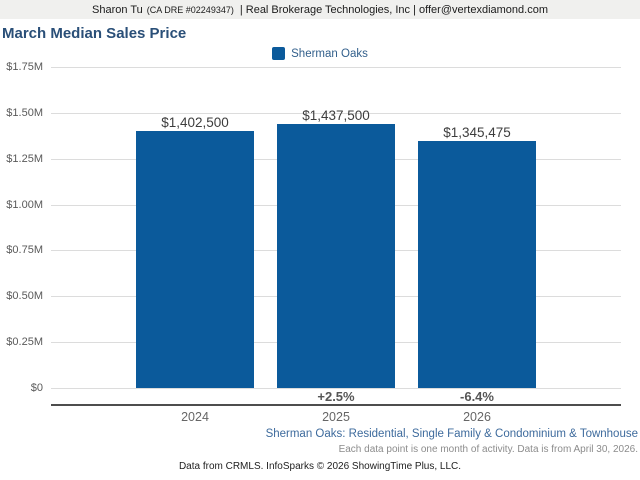 This screenshot has height=480, width=640. What do you see at coordinates (477, 417) in the screenshot?
I see `x-axis-label-2026: 2026` at bounding box center [477, 417].